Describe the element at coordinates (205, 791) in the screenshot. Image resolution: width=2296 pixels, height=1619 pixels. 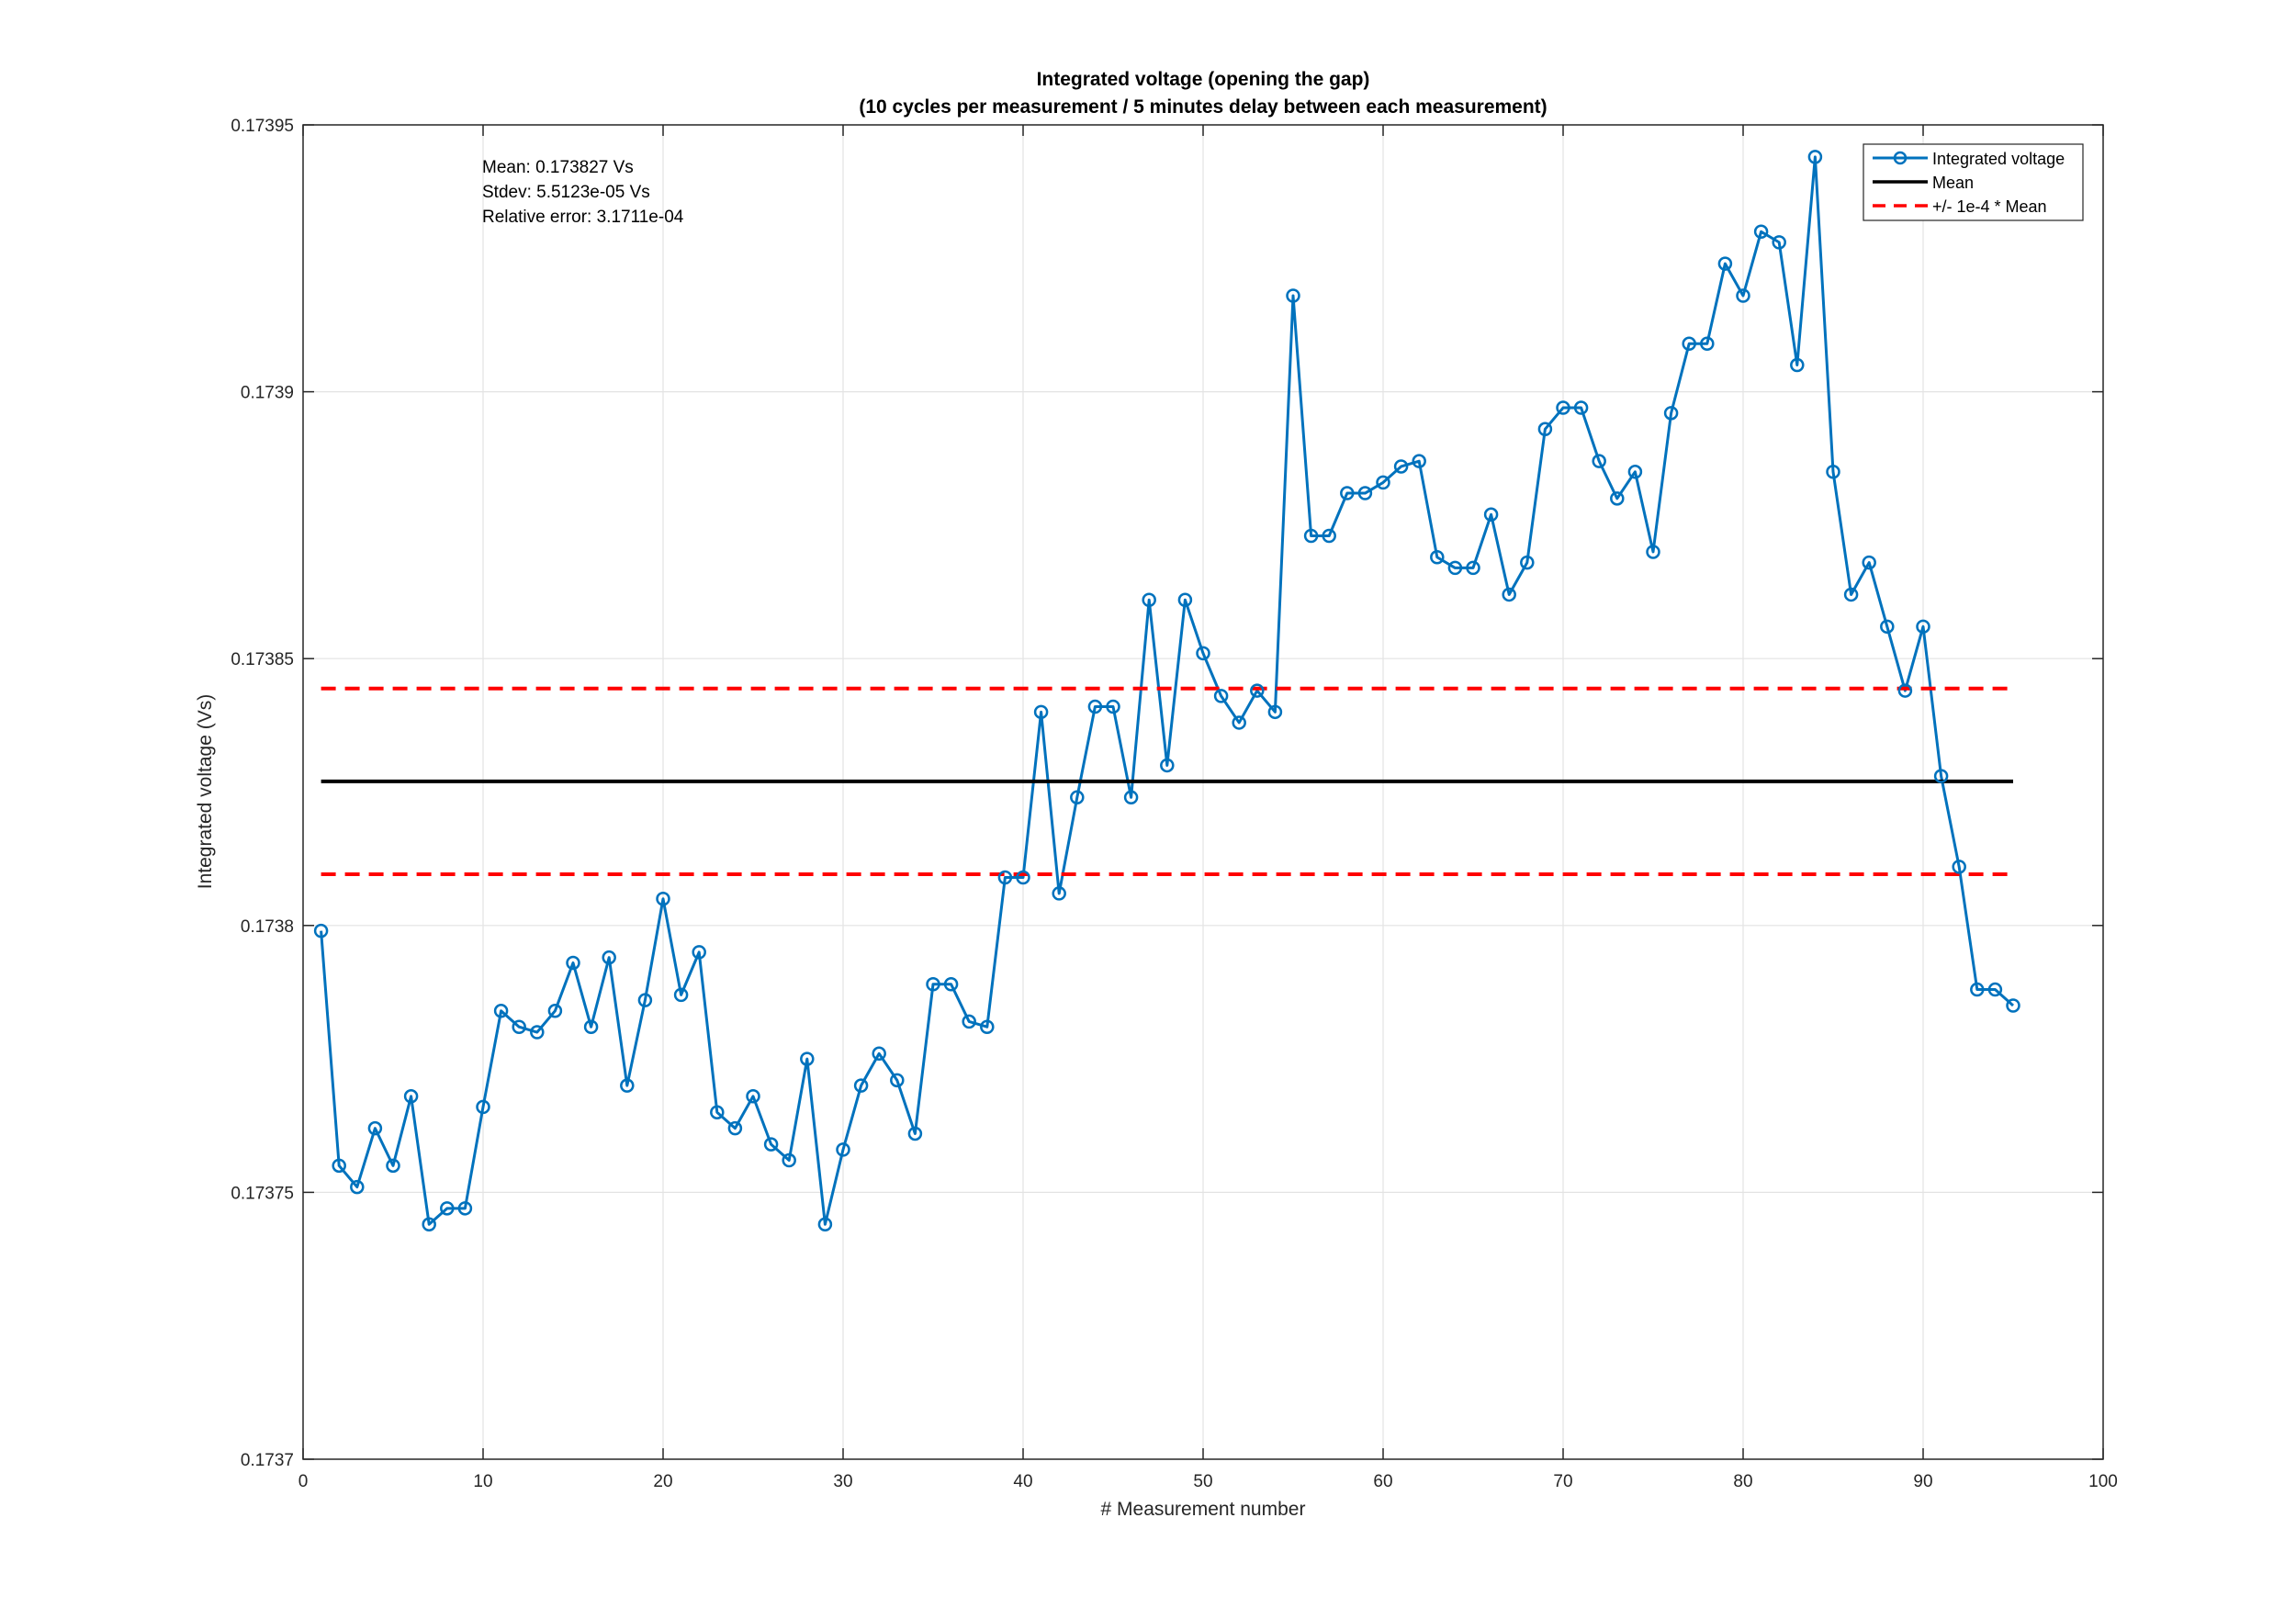
I see `y-axis-label: Integrated voltage (Vs)` at that location.